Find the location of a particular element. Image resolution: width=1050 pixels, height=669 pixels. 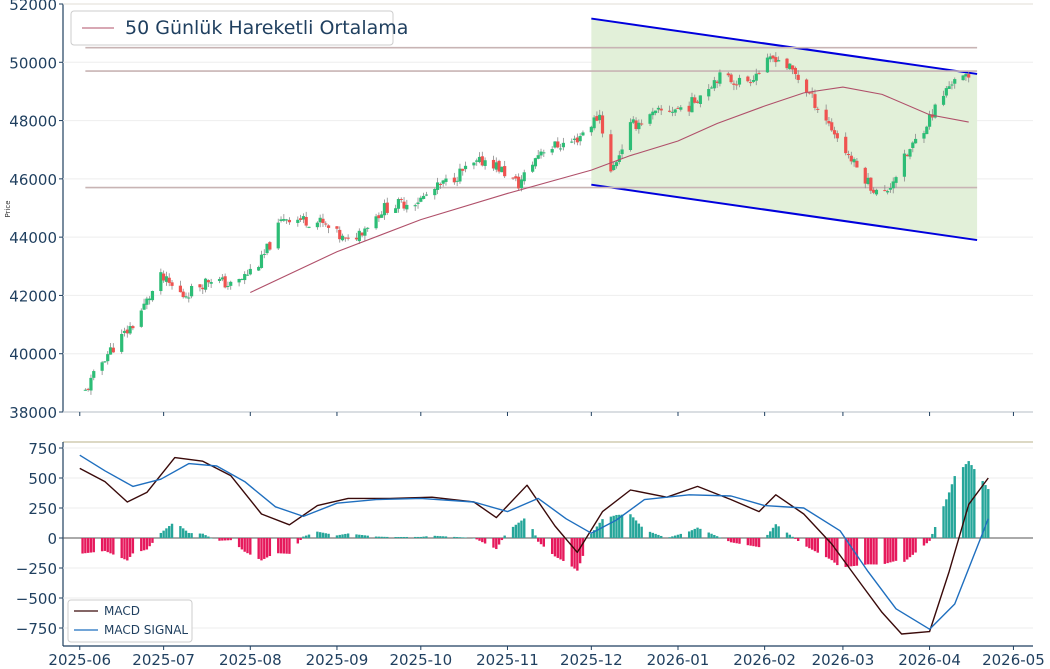

x-tick-label: 2025-12 is located at coordinates (591, 660).